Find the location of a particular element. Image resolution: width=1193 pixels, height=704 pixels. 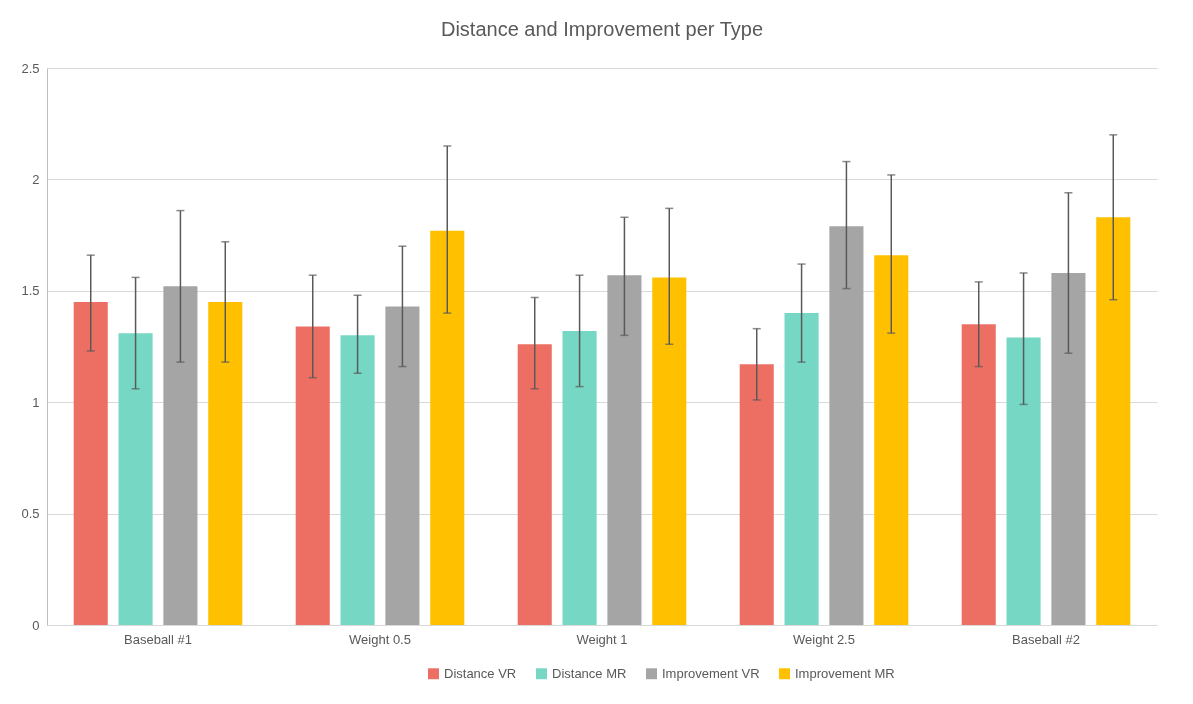

x-tick-label: Baseball #2 is located at coordinates (1046, 639).